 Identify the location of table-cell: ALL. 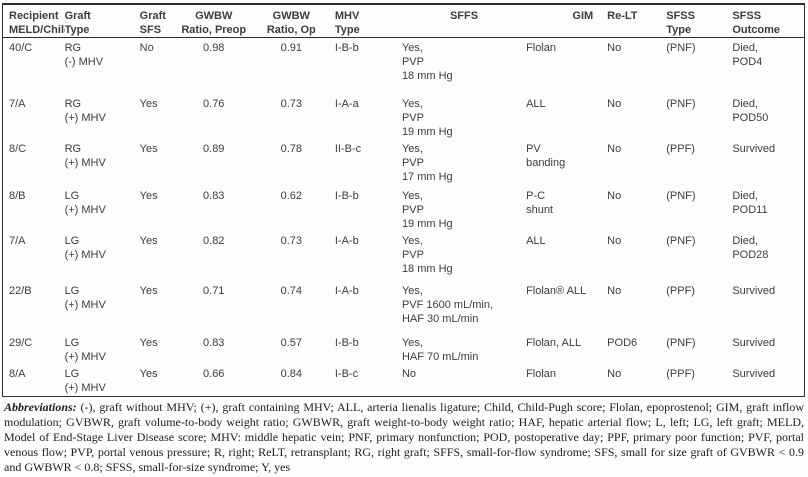
(536, 240).